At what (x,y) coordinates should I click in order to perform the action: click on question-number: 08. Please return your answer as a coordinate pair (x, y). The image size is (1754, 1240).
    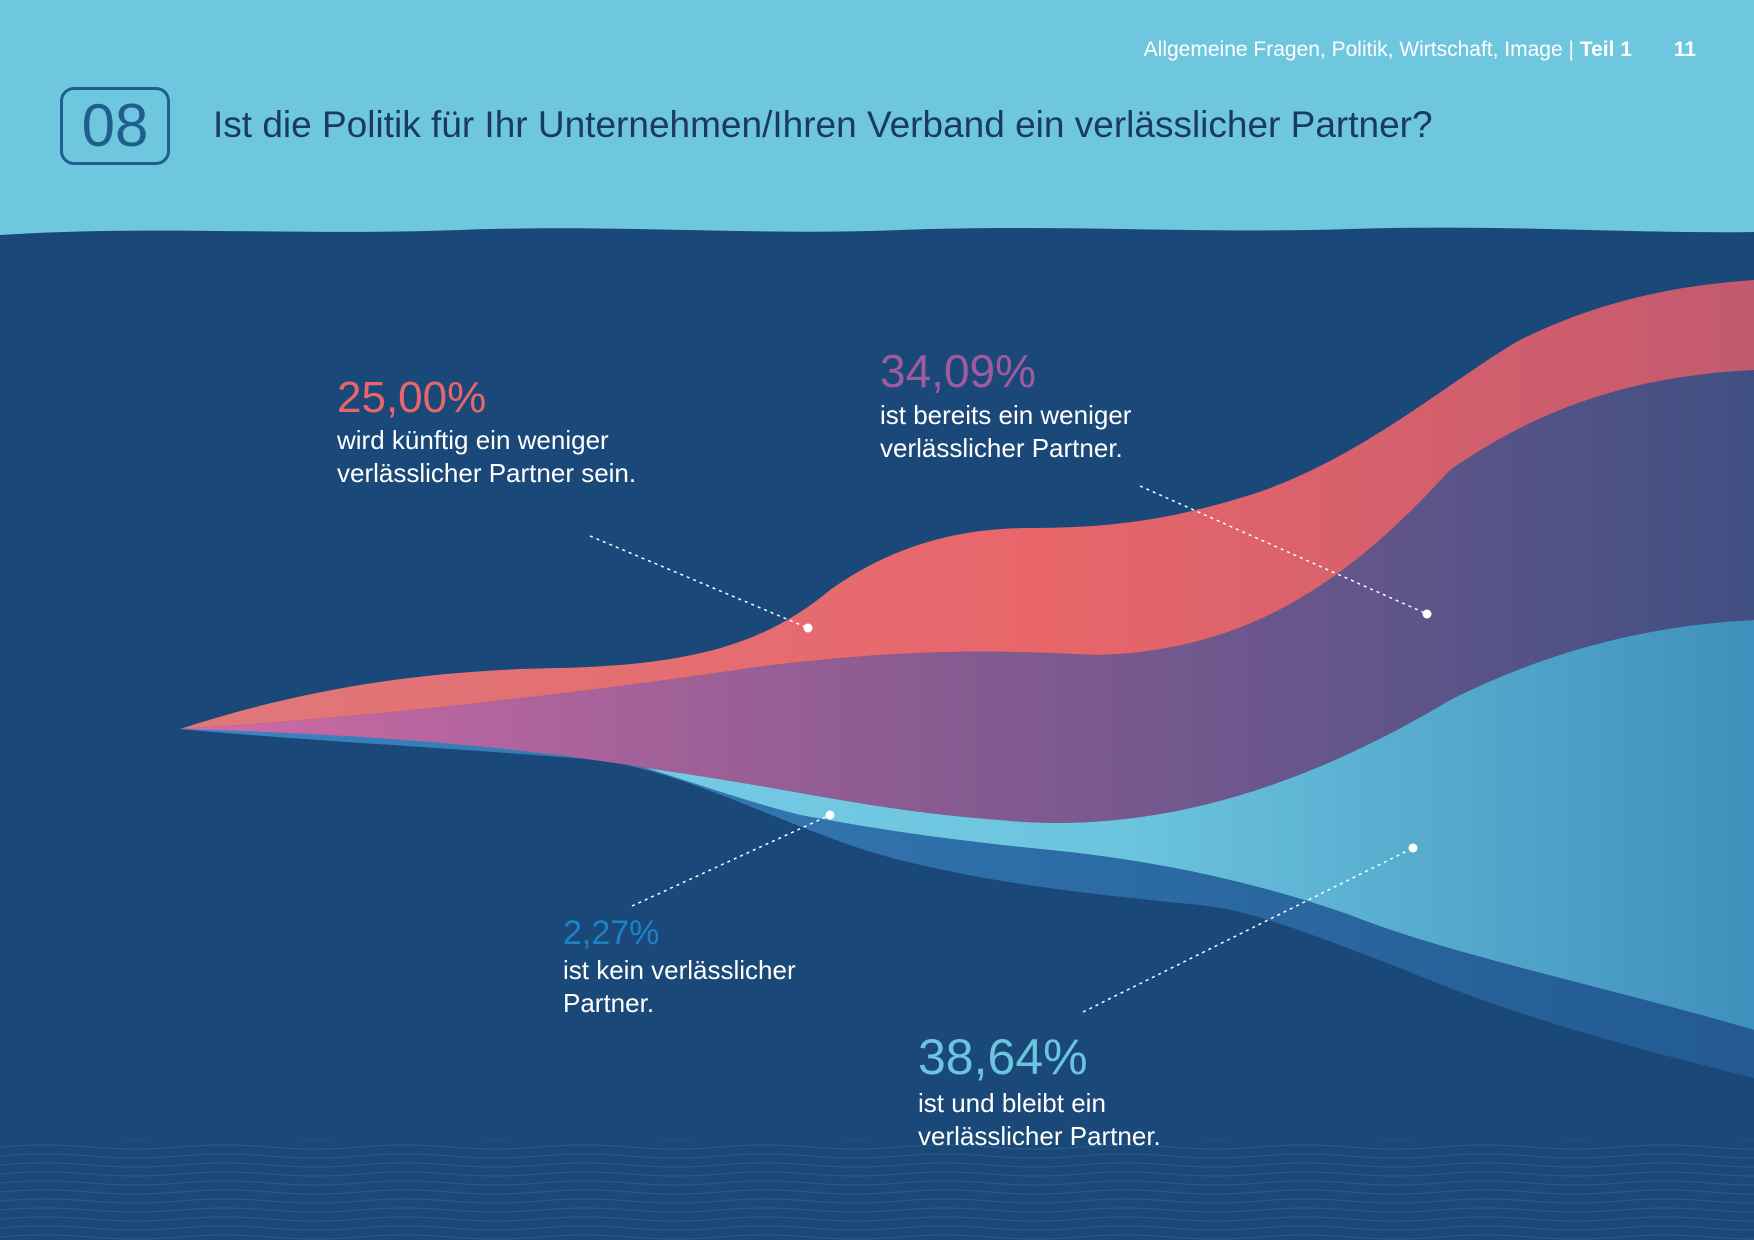
    Looking at the image, I should click on (115, 125).